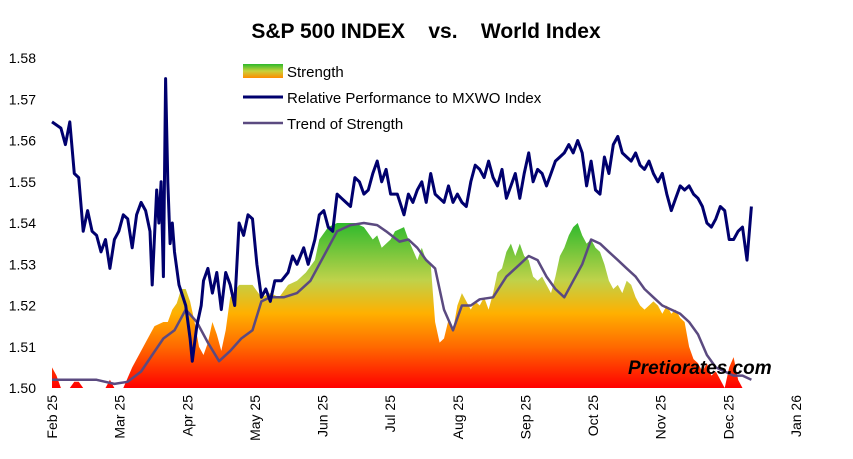 The width and height of the screenshot is (853, 459). What do you see at coordinates (22, 99) in the screenshot?
I see `y-tick-label: 1.57` at bounding box center [22, 99].